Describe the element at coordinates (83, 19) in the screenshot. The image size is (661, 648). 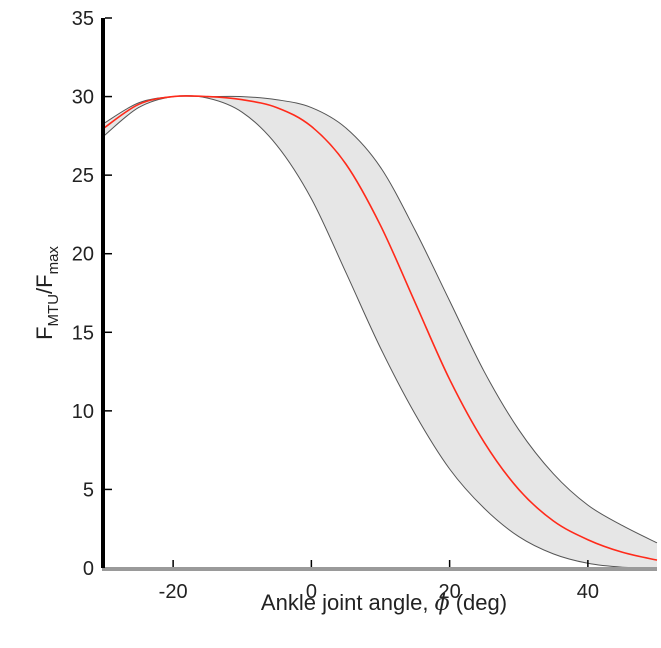
I see `y-tick-label: 35` at that location.